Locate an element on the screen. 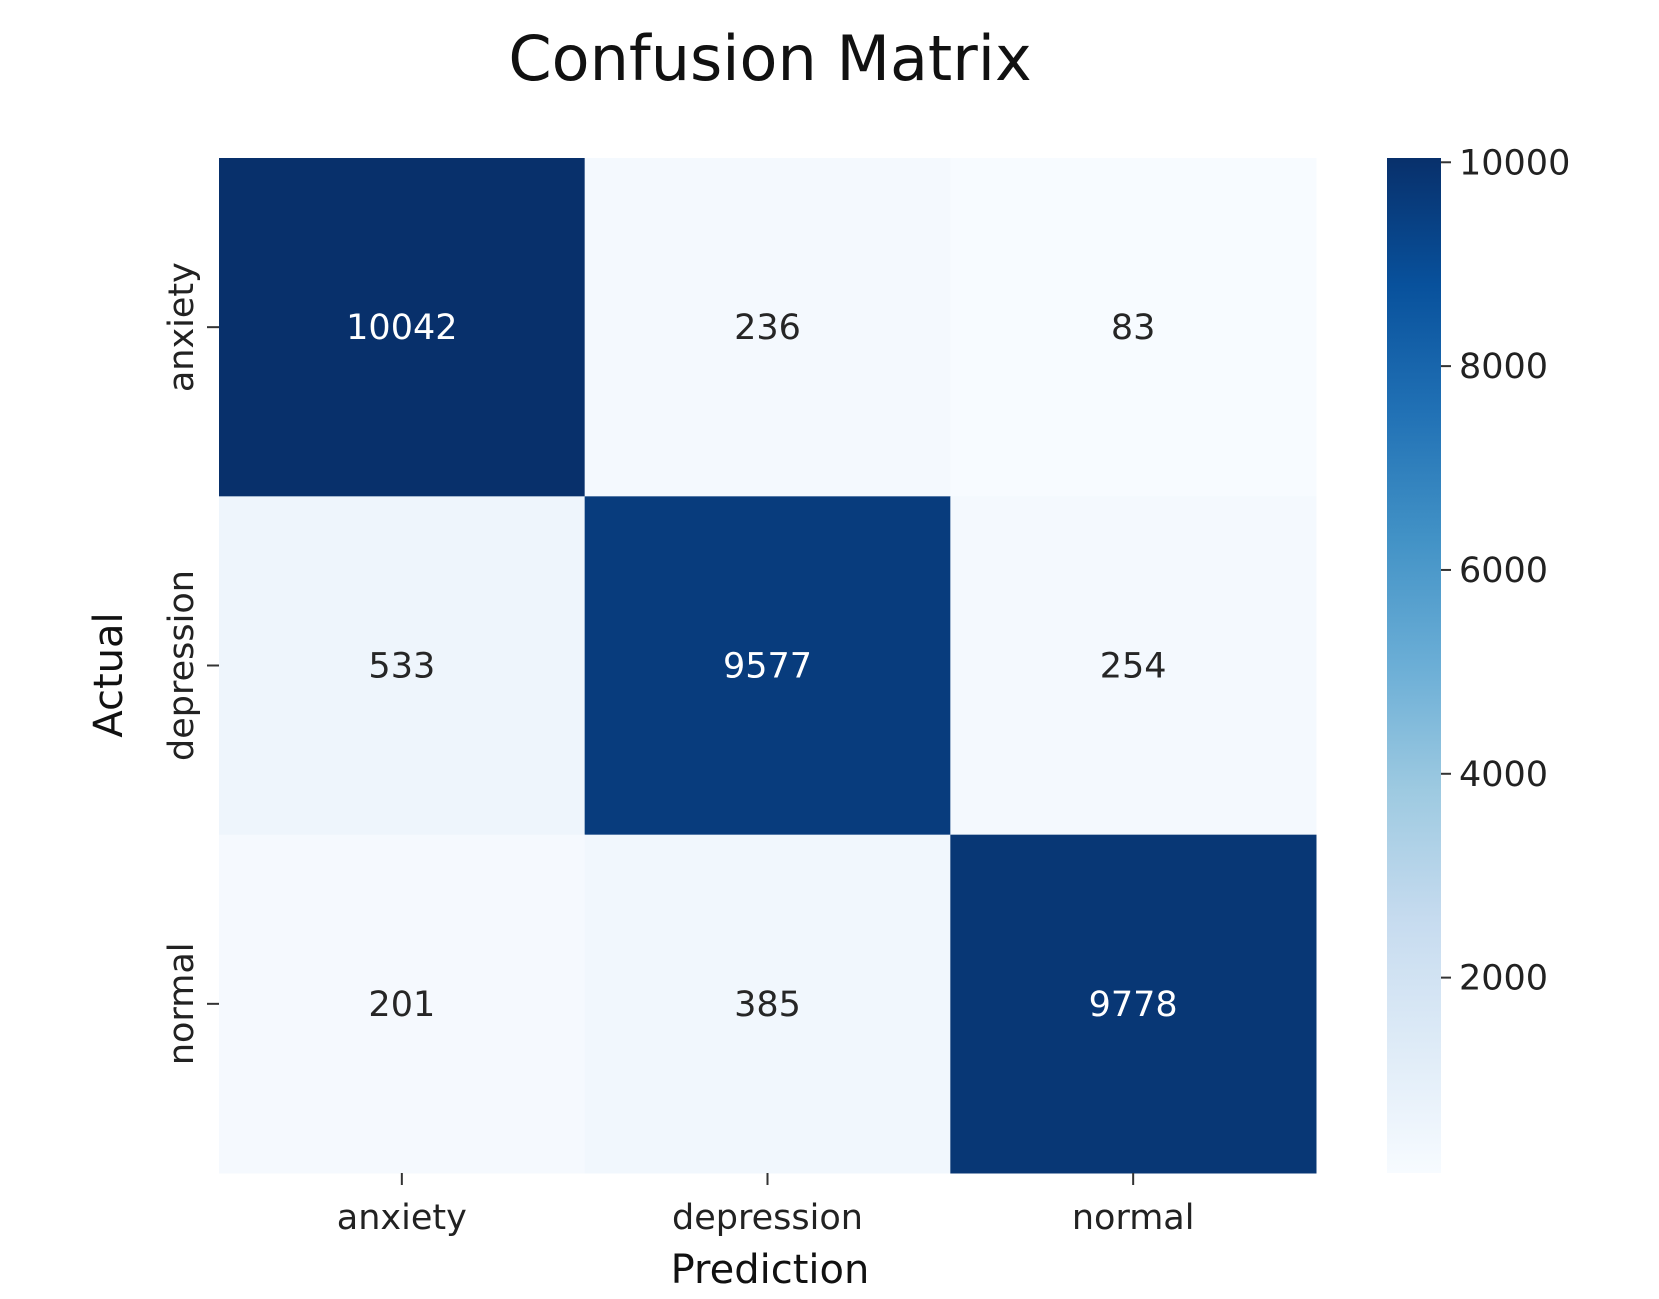 The image size is (1659, 1299). colorbar-tick-label: 6000 is located at coordinates (1503, 571).